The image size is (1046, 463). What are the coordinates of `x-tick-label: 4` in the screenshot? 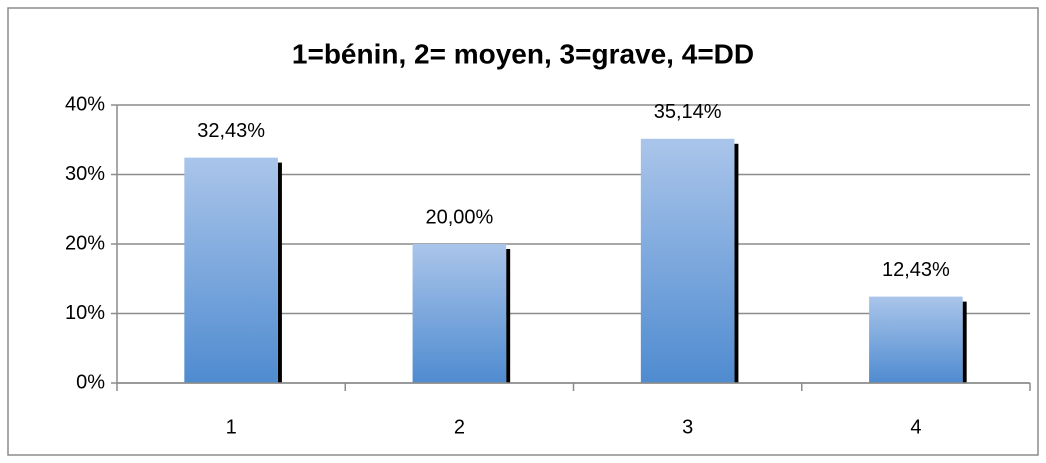 It's located at (915, 427).